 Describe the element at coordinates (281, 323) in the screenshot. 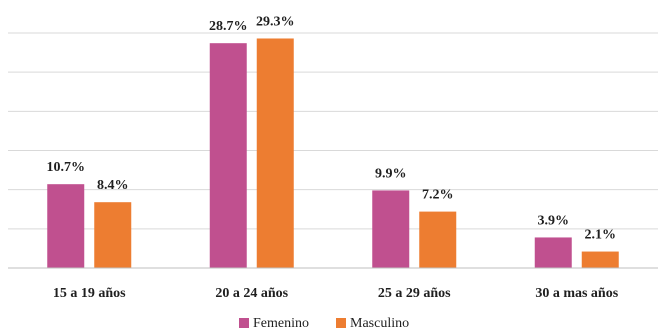

I see `legend-label-femenino: Femenino` at that location.